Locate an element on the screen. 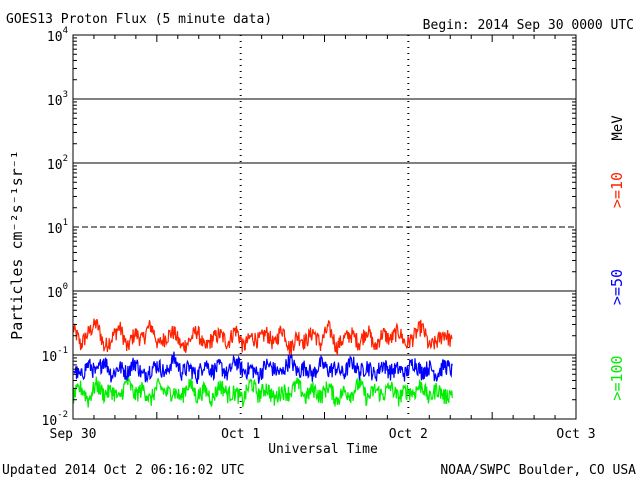  legend-entry: >=10 is located at coordinates (617, 190).